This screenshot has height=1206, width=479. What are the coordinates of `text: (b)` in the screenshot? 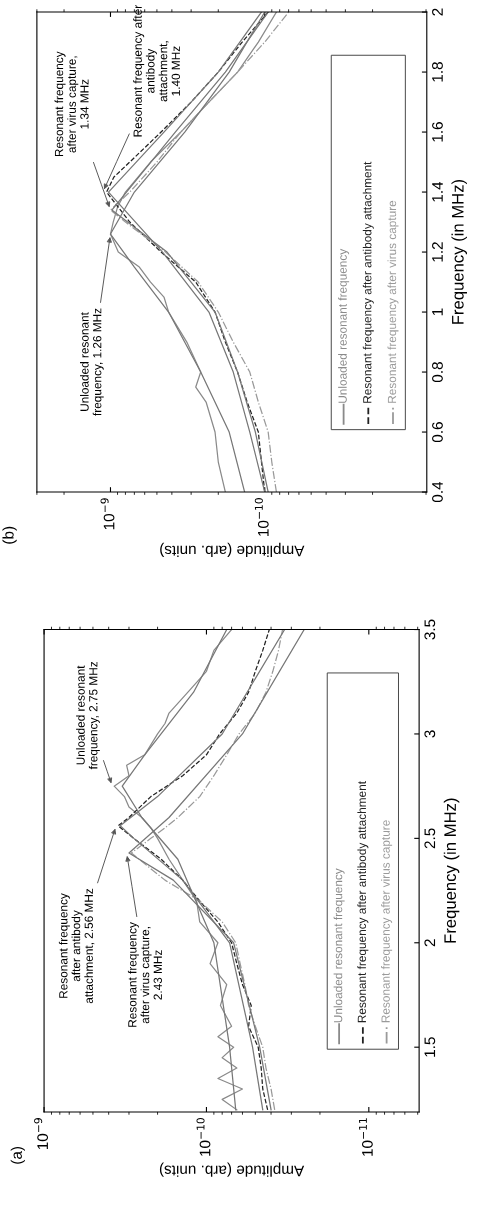 It's located at (9, 535).